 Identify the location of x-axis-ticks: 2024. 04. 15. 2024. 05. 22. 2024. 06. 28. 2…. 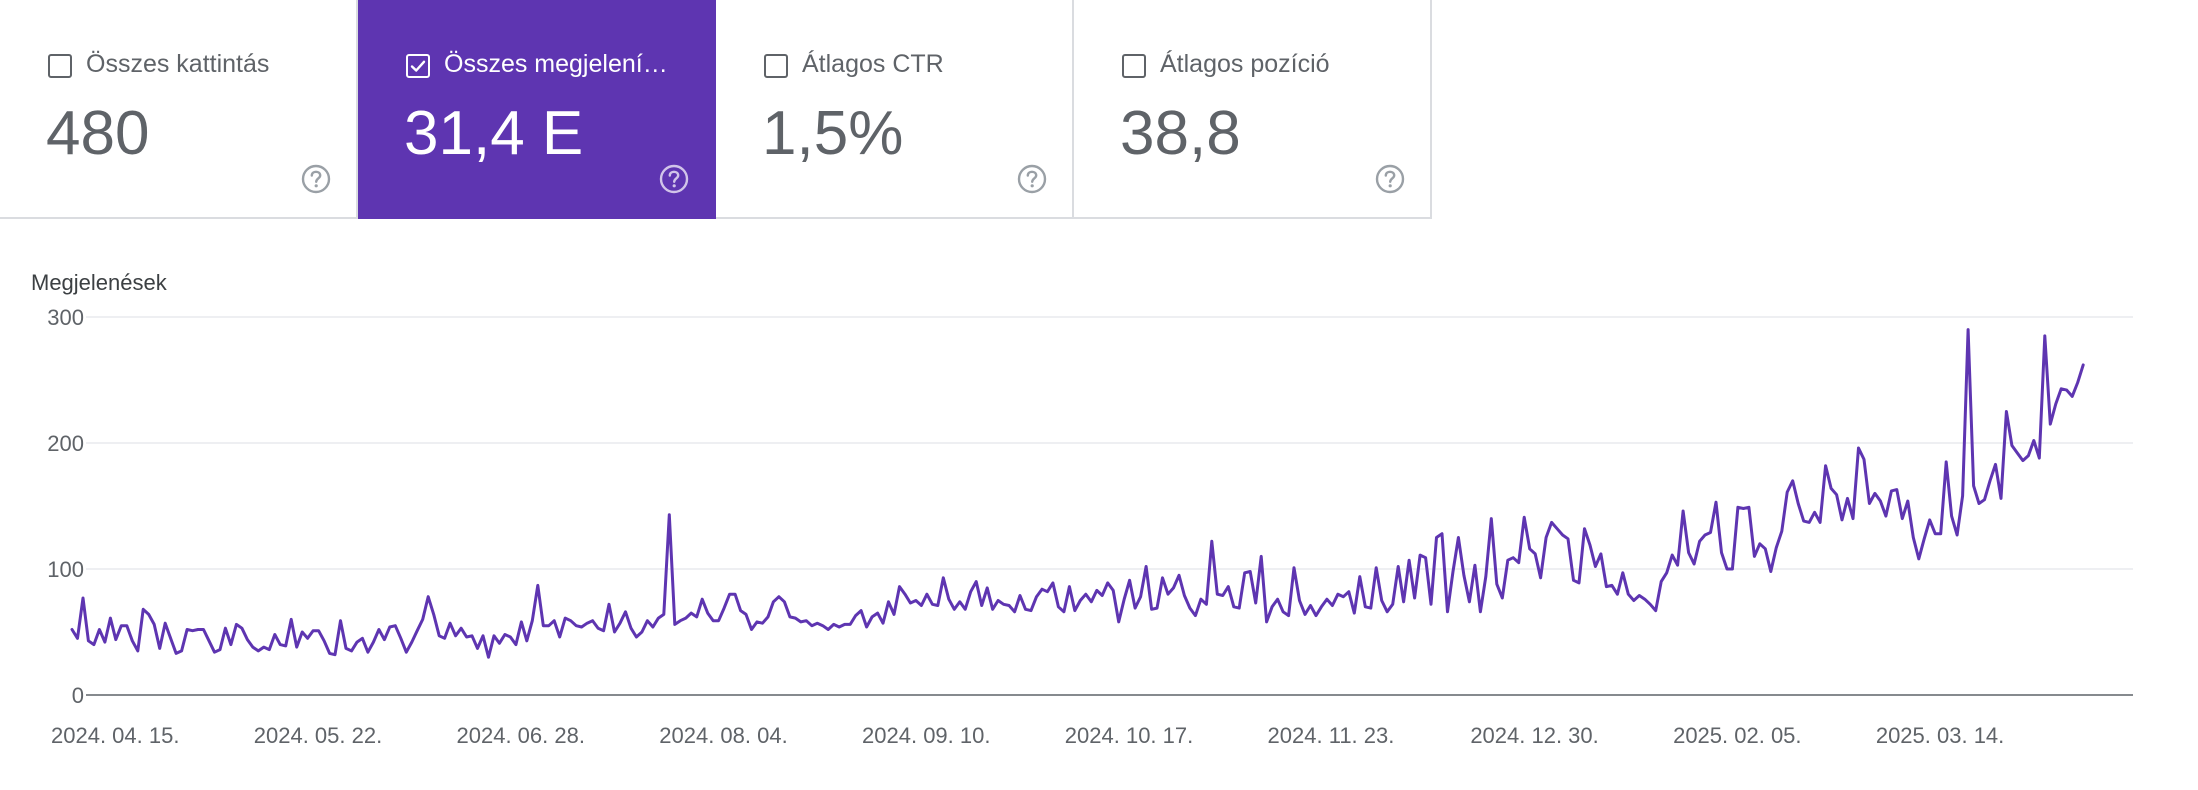
(1027, 735).